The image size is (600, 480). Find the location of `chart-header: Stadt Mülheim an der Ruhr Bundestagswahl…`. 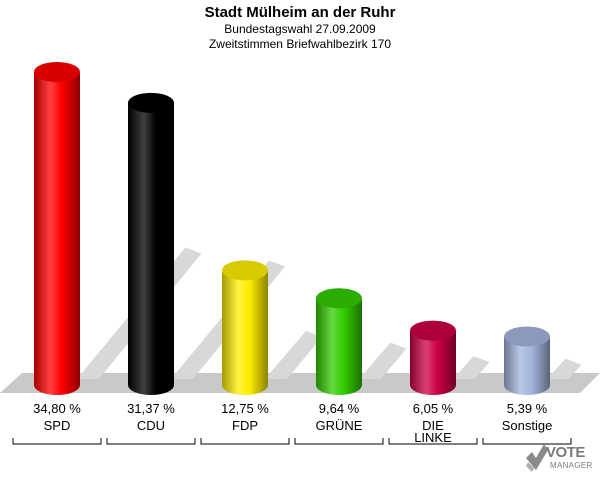

chart-header: Stadt Mülheim an der Ruhr Bundestagswahl… is located at coordinates (300, 28).